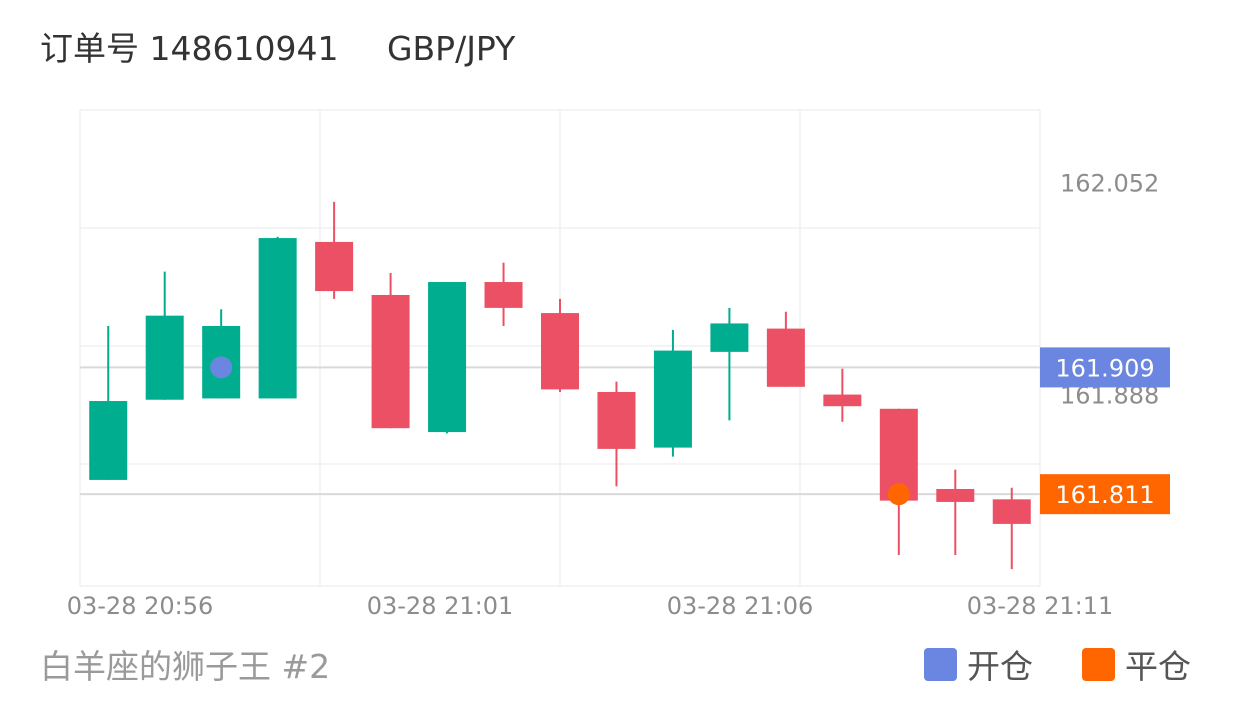 This screenshot has height=704, width=1240. What do you see at coordinates (740, 606) in the screenshot?
I see `x-tick-label: 03-28 21:06` at bounding box center [740, 606].